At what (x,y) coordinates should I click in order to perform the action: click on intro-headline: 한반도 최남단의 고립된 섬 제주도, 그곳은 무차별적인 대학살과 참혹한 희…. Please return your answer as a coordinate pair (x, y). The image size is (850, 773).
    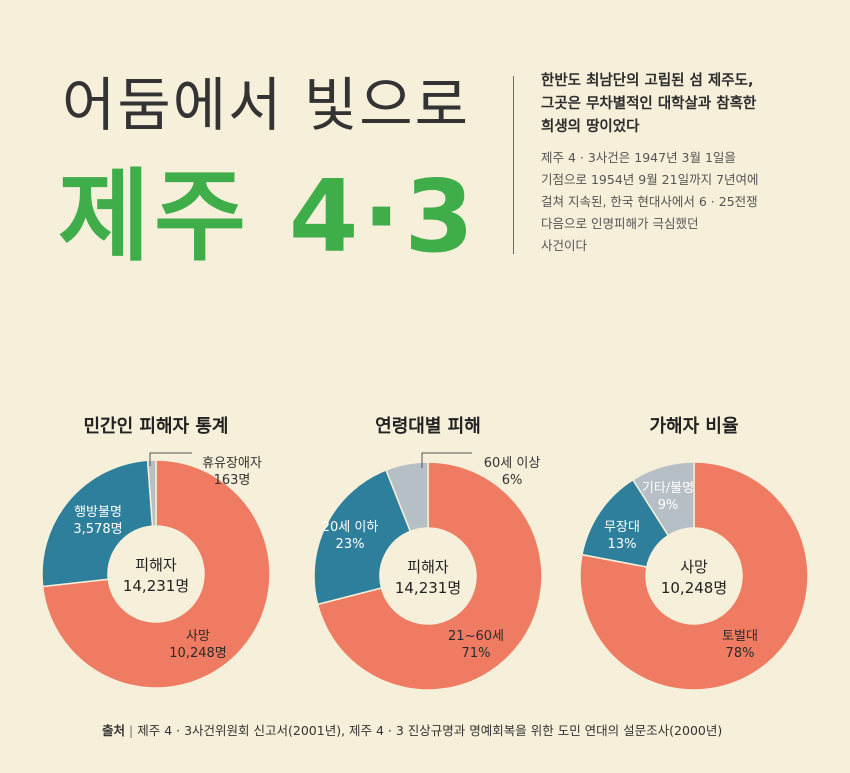
    Looking at the image, I should click on (691, 104).